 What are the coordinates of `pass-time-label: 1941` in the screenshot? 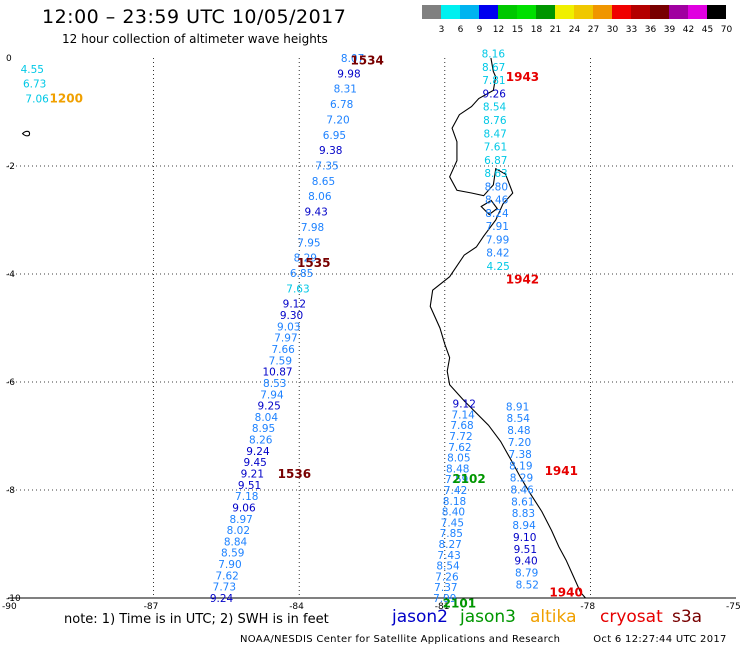 It's located at (561, 471).